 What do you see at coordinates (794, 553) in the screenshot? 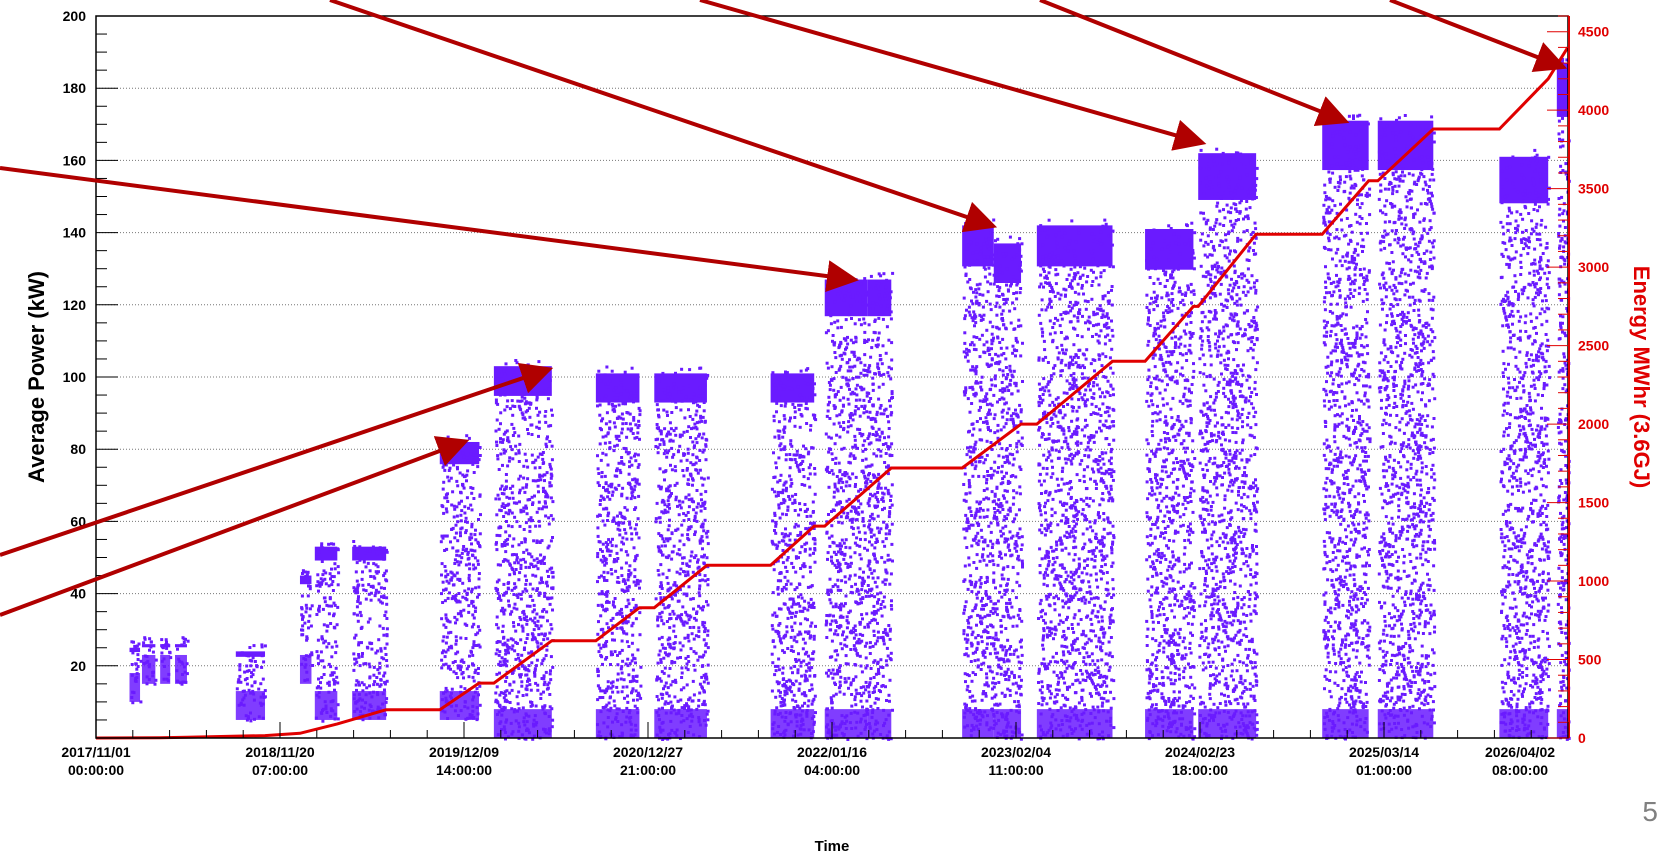
I see `power-block` at bounding box center [794, 553].